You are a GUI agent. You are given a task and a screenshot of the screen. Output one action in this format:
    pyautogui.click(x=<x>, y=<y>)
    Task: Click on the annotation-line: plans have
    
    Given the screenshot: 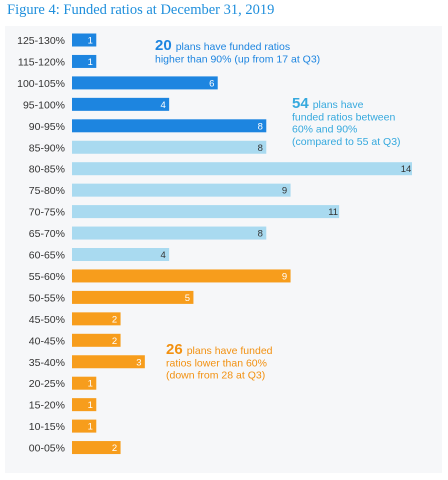 What is the action you would take?
    pyautogui.click(x=338, y=105)
    